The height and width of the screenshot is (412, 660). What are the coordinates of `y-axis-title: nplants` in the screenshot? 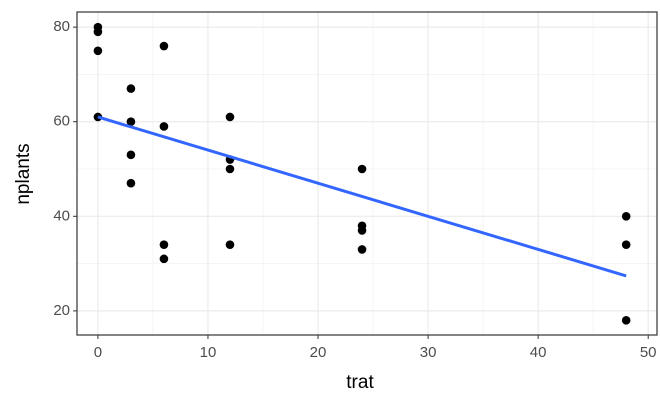 It's located at (23, 173).